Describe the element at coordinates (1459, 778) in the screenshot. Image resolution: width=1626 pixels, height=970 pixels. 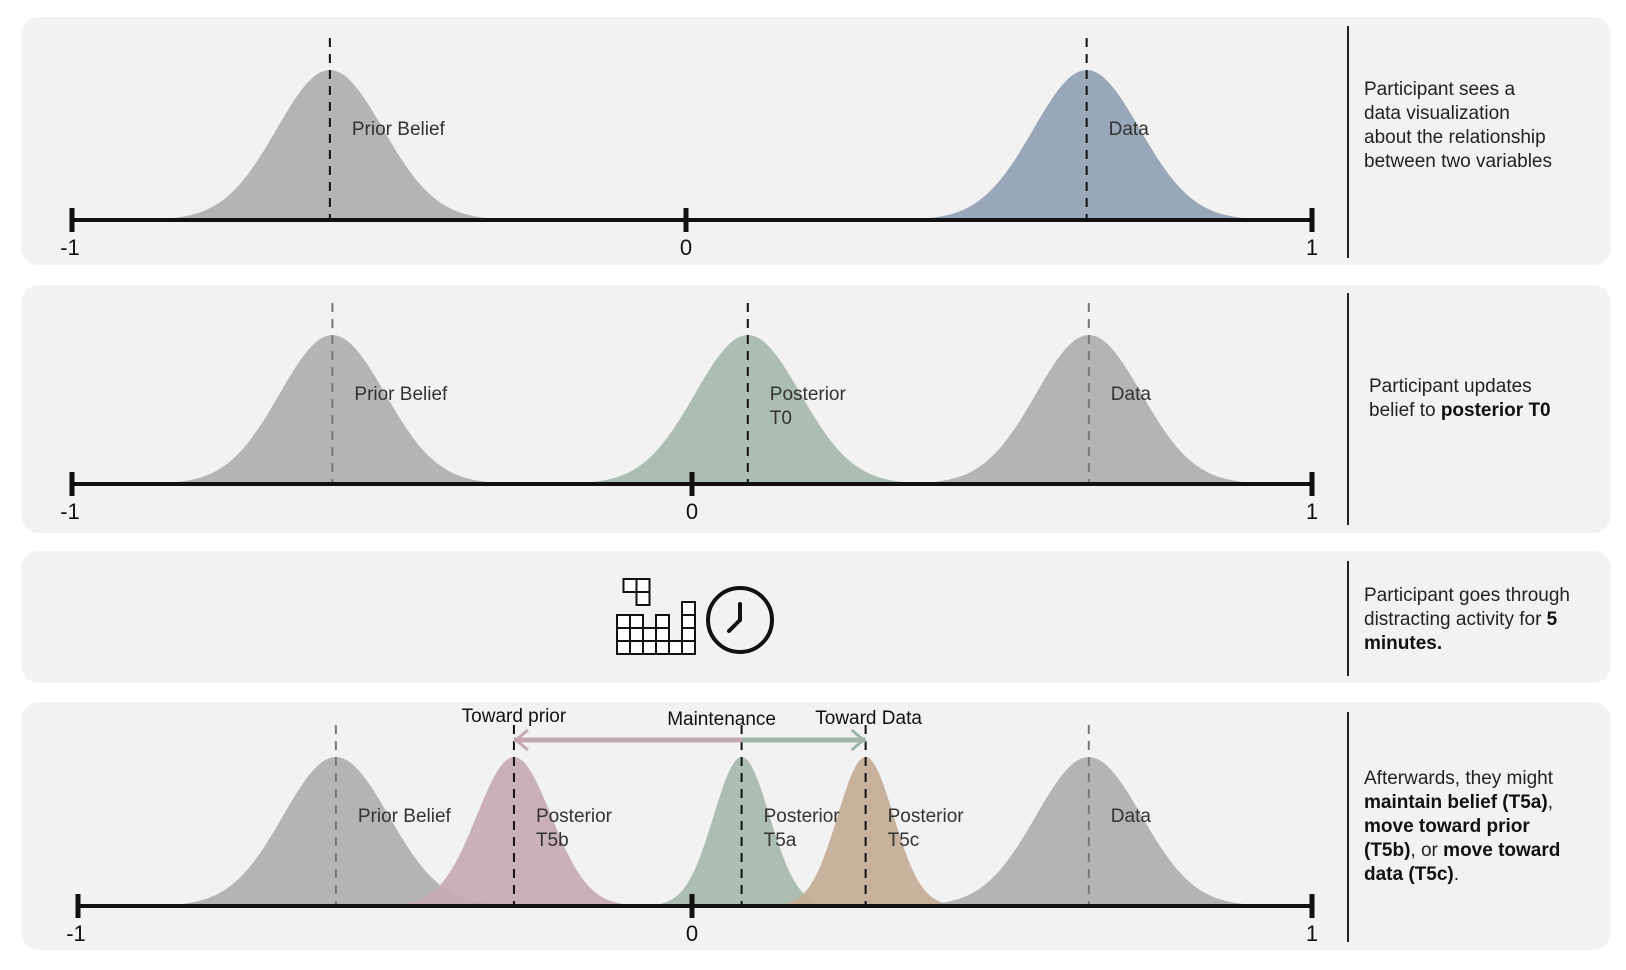
I see `caption-text: Afterwards, they might` at that location.